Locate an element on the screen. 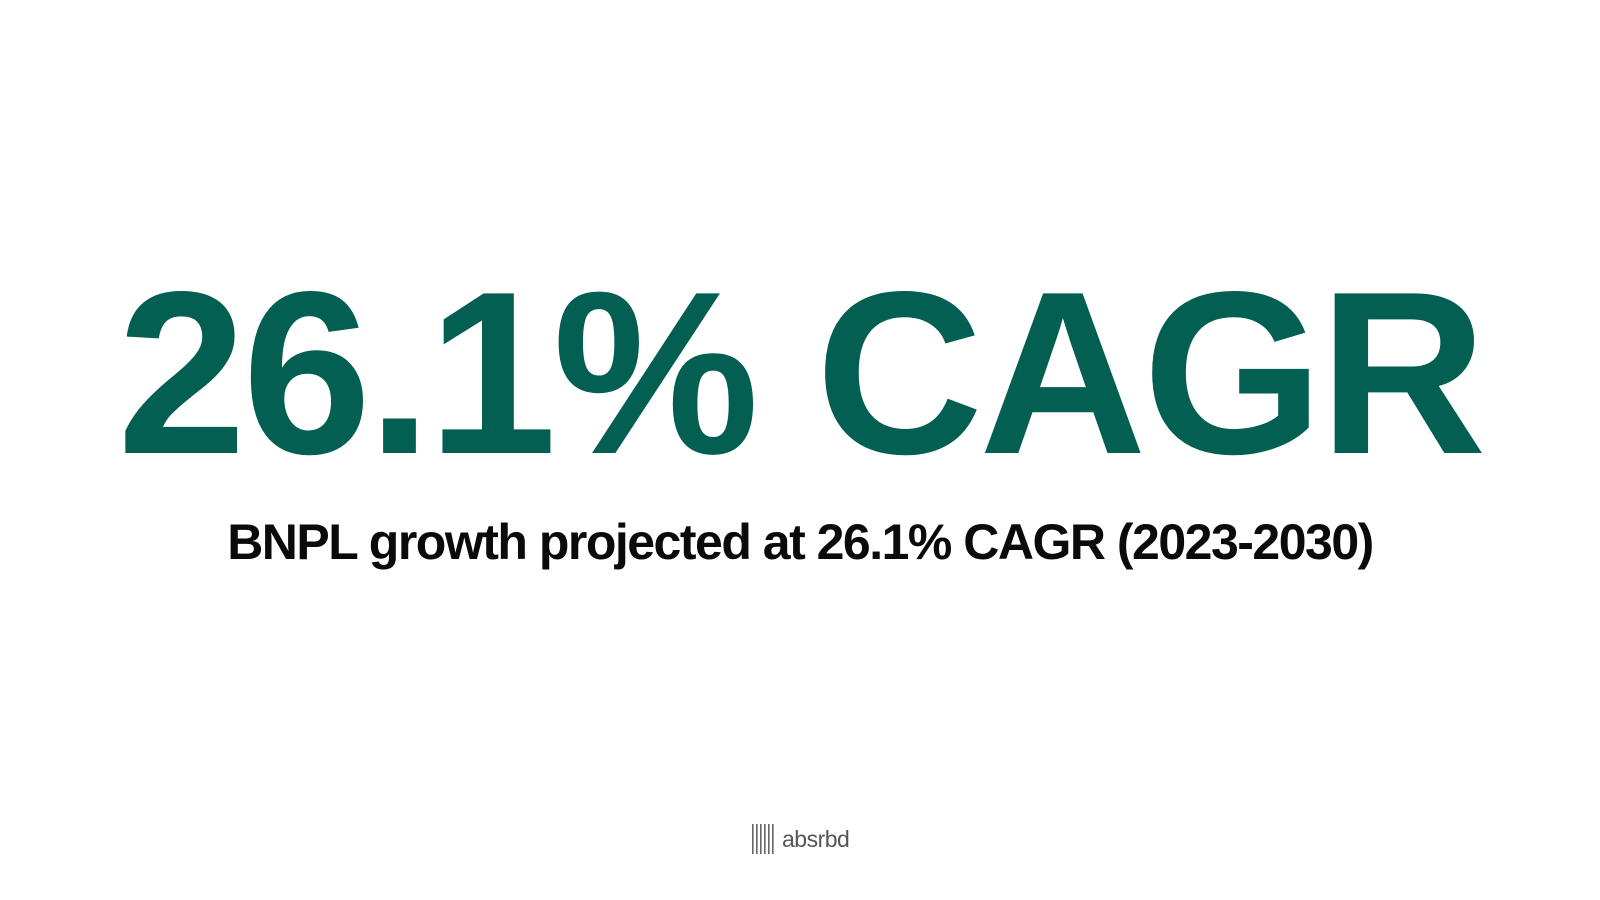  logo-wordmark: absrbd is located at coordinates (816, 839).